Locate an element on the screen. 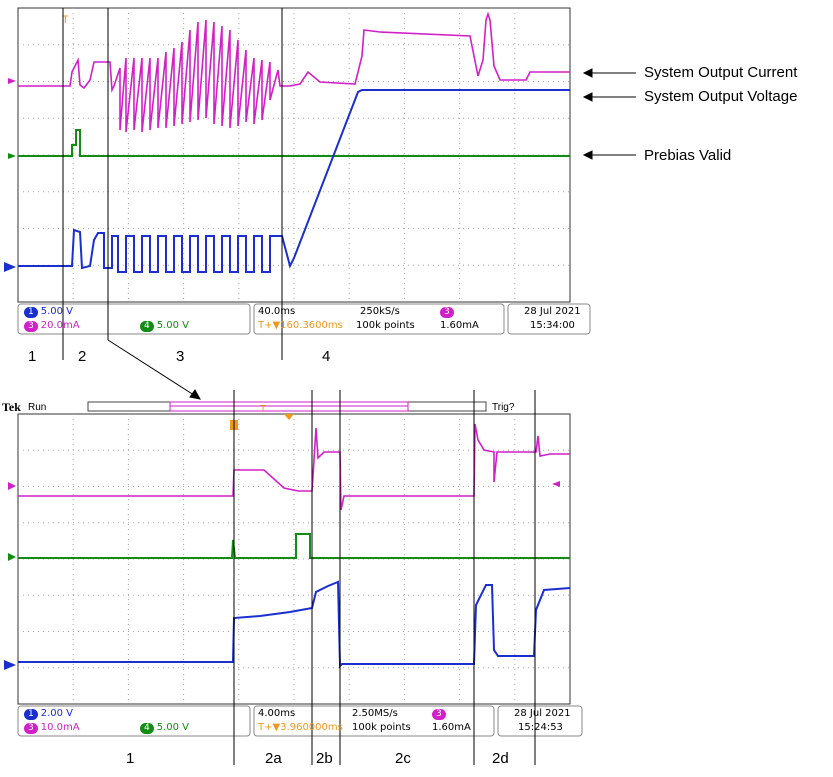 This screenshot has height=777, width=833. zoom-arrow is located at coordinates (154, 369).